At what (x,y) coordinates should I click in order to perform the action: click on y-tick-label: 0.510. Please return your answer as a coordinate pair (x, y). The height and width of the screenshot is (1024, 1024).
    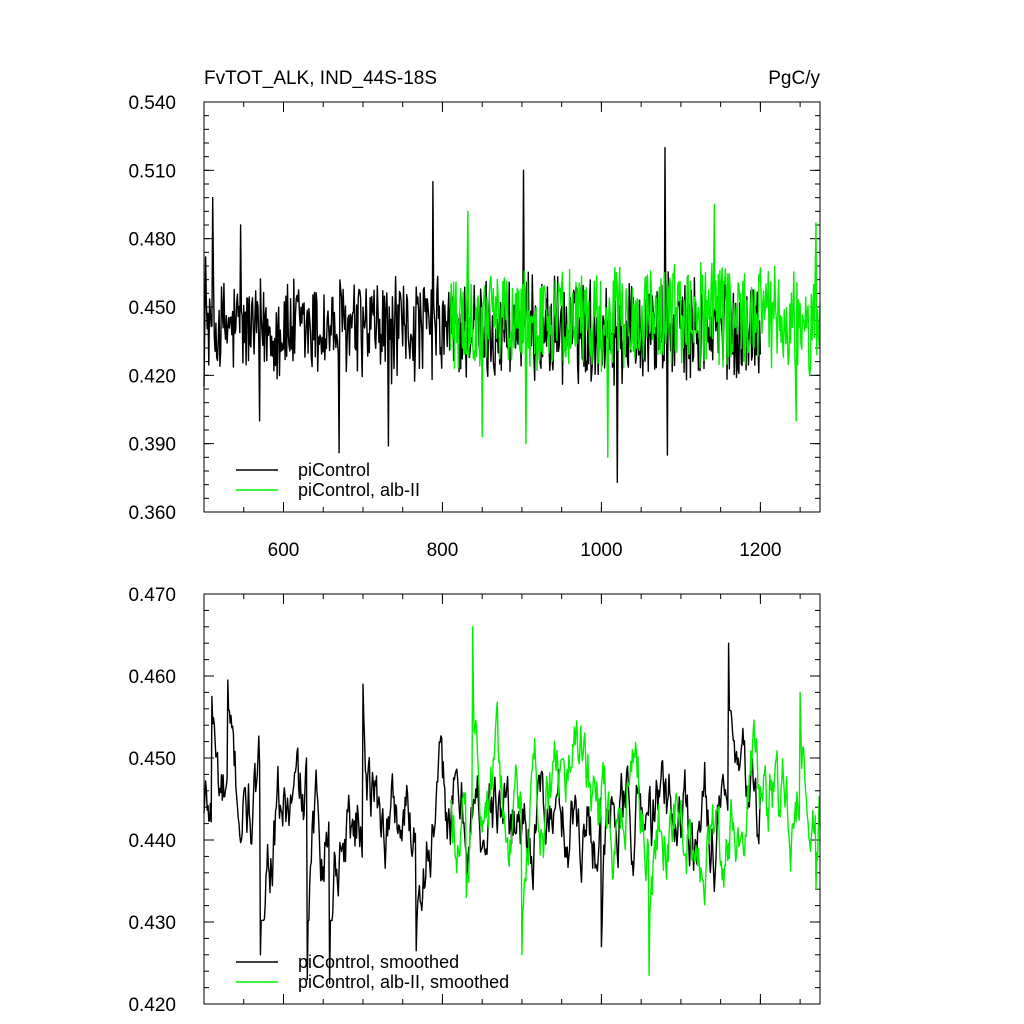
    Looking at the image, I should click on (152, 171).